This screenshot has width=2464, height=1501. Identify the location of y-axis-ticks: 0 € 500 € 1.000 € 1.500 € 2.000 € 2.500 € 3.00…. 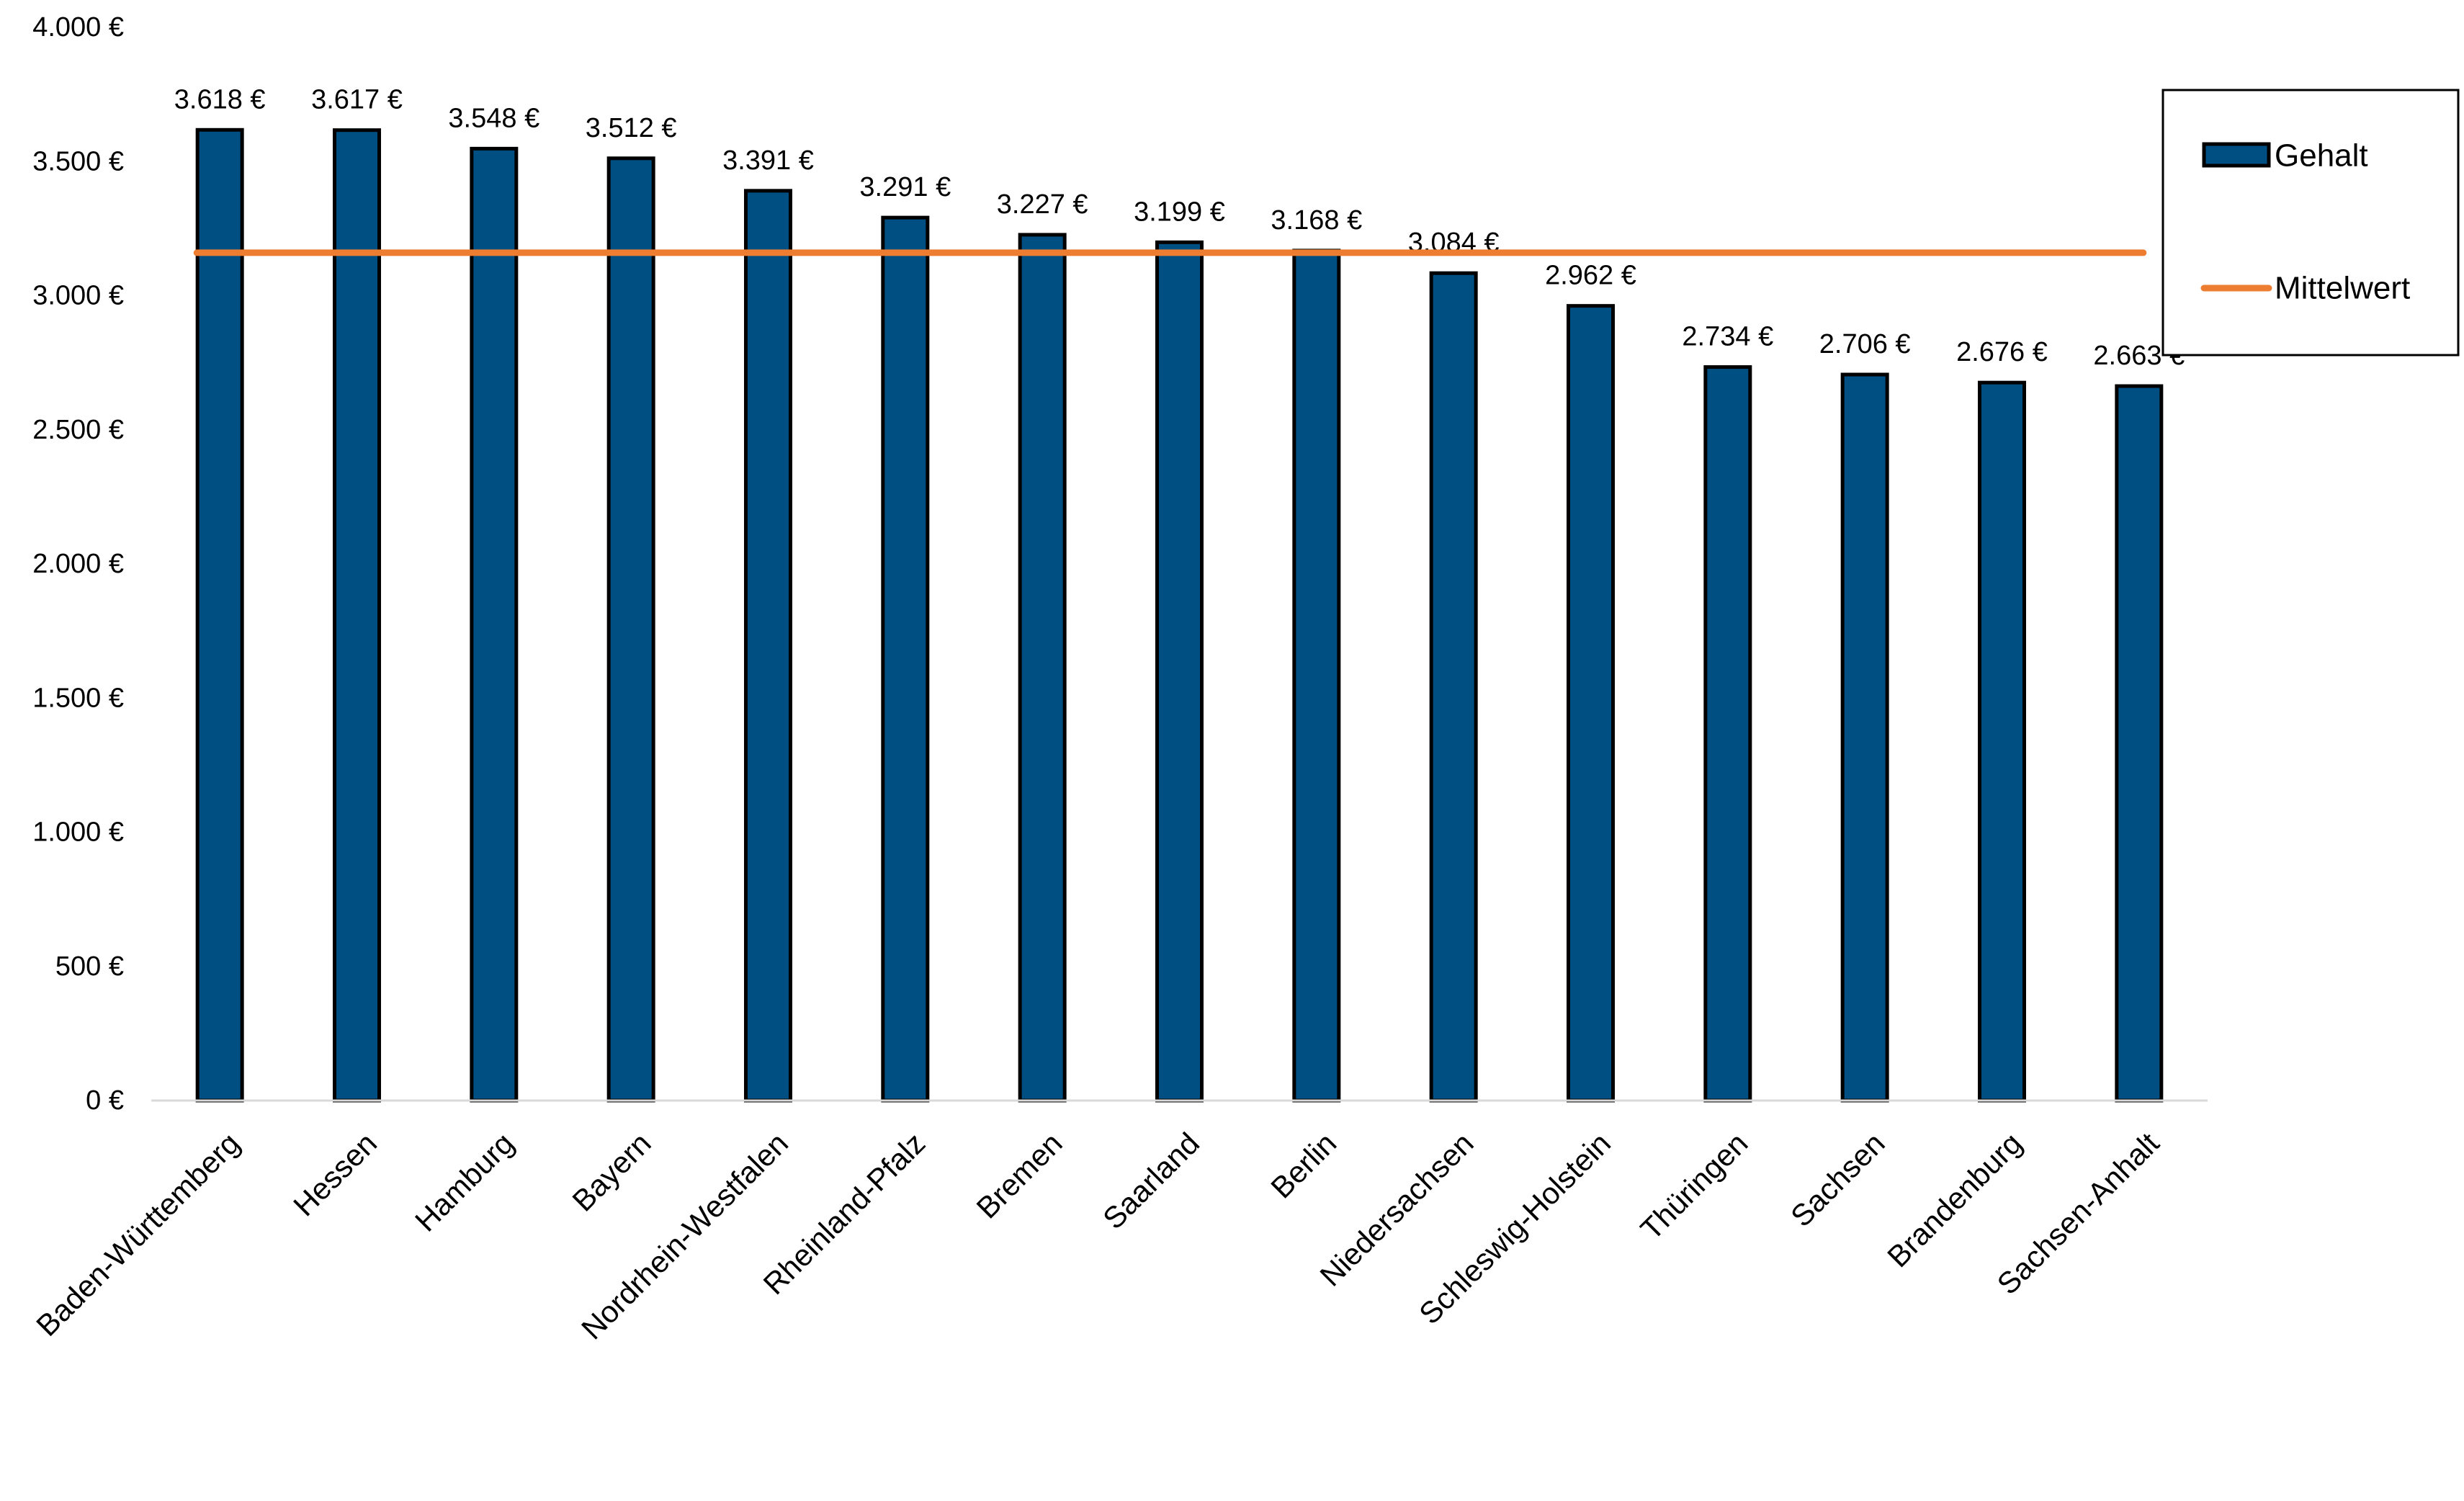
(78, 564).